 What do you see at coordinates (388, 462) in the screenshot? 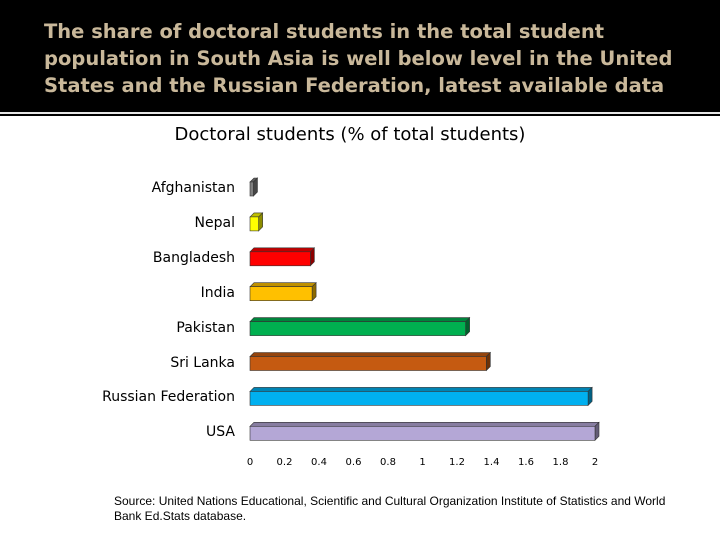
I see `x-tick-label: 0.8` at bounding box center [388, 462].